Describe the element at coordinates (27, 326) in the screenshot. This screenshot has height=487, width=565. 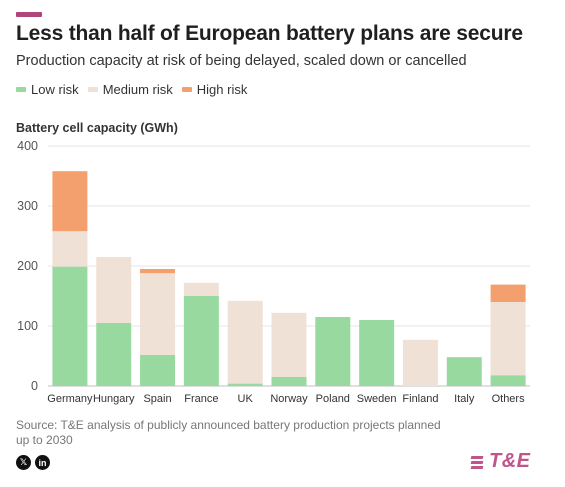
I see `y-tick-label: 100` at that location.